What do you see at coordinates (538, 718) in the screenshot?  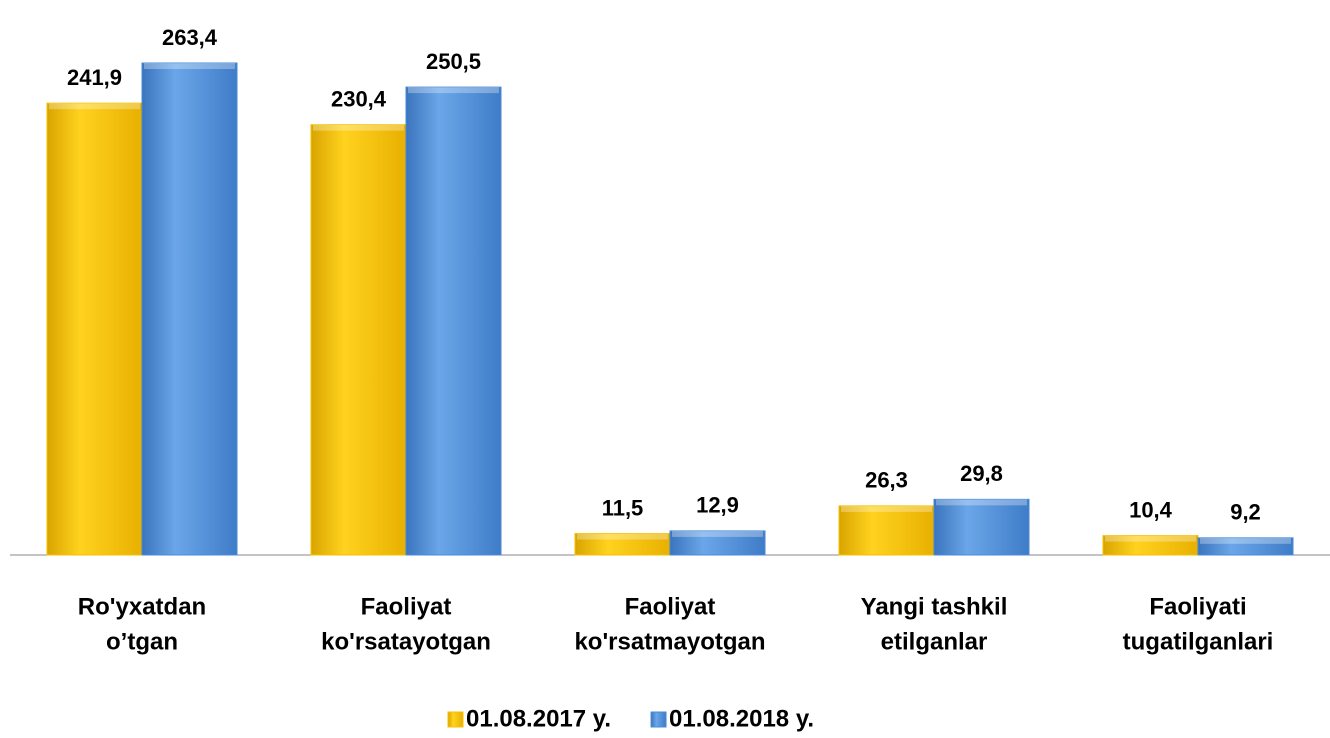 I see `legend-label: 01.08.2017 y.` at bounding box center [538, 718].